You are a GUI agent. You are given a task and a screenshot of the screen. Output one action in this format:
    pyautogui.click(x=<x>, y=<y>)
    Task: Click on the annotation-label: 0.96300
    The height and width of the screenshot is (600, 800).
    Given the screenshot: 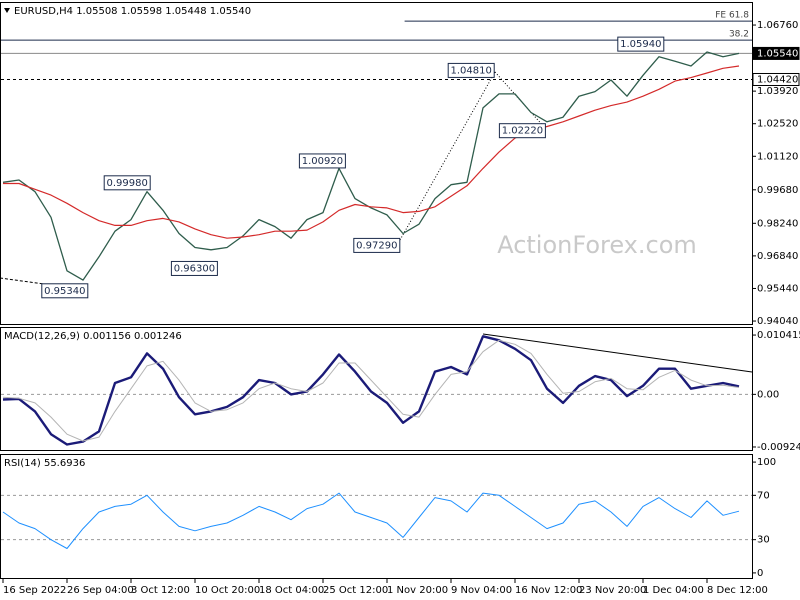 What is the action you would take?
    pyautogui.click(x=194, y=268)
    